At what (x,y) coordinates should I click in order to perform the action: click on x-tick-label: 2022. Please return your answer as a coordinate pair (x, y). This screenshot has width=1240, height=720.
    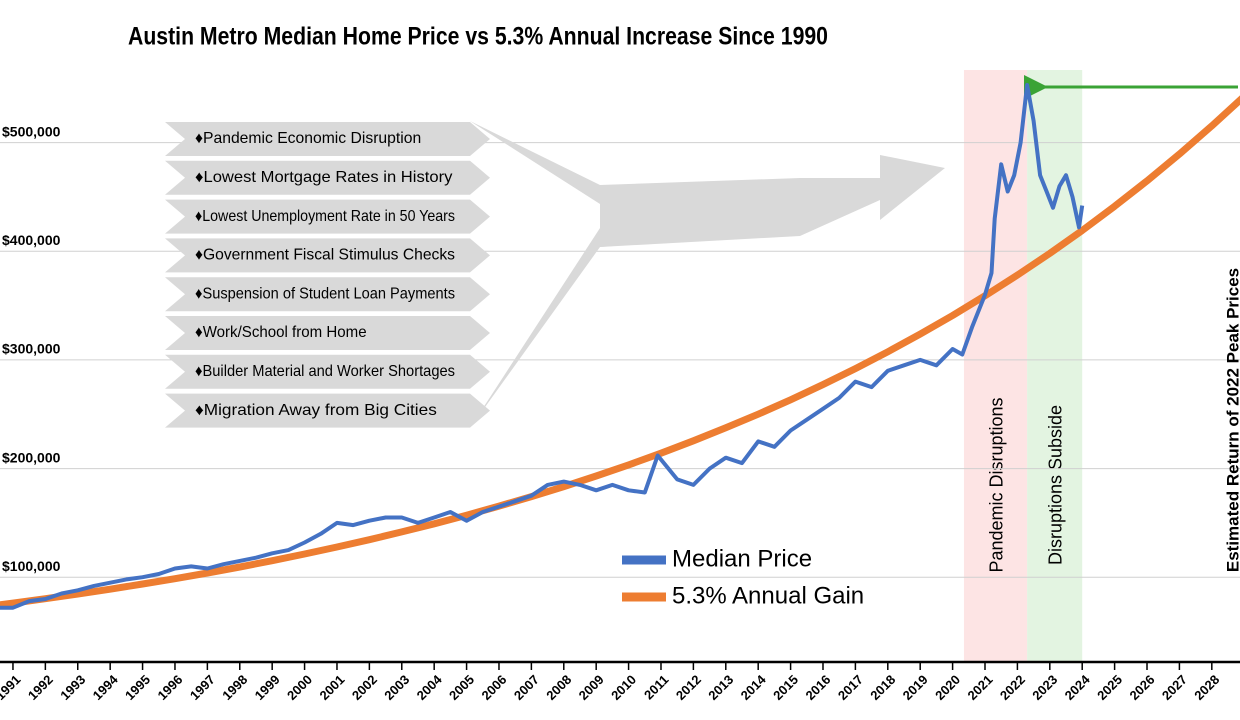
    Looking at the image, I should click on (1012, 687).